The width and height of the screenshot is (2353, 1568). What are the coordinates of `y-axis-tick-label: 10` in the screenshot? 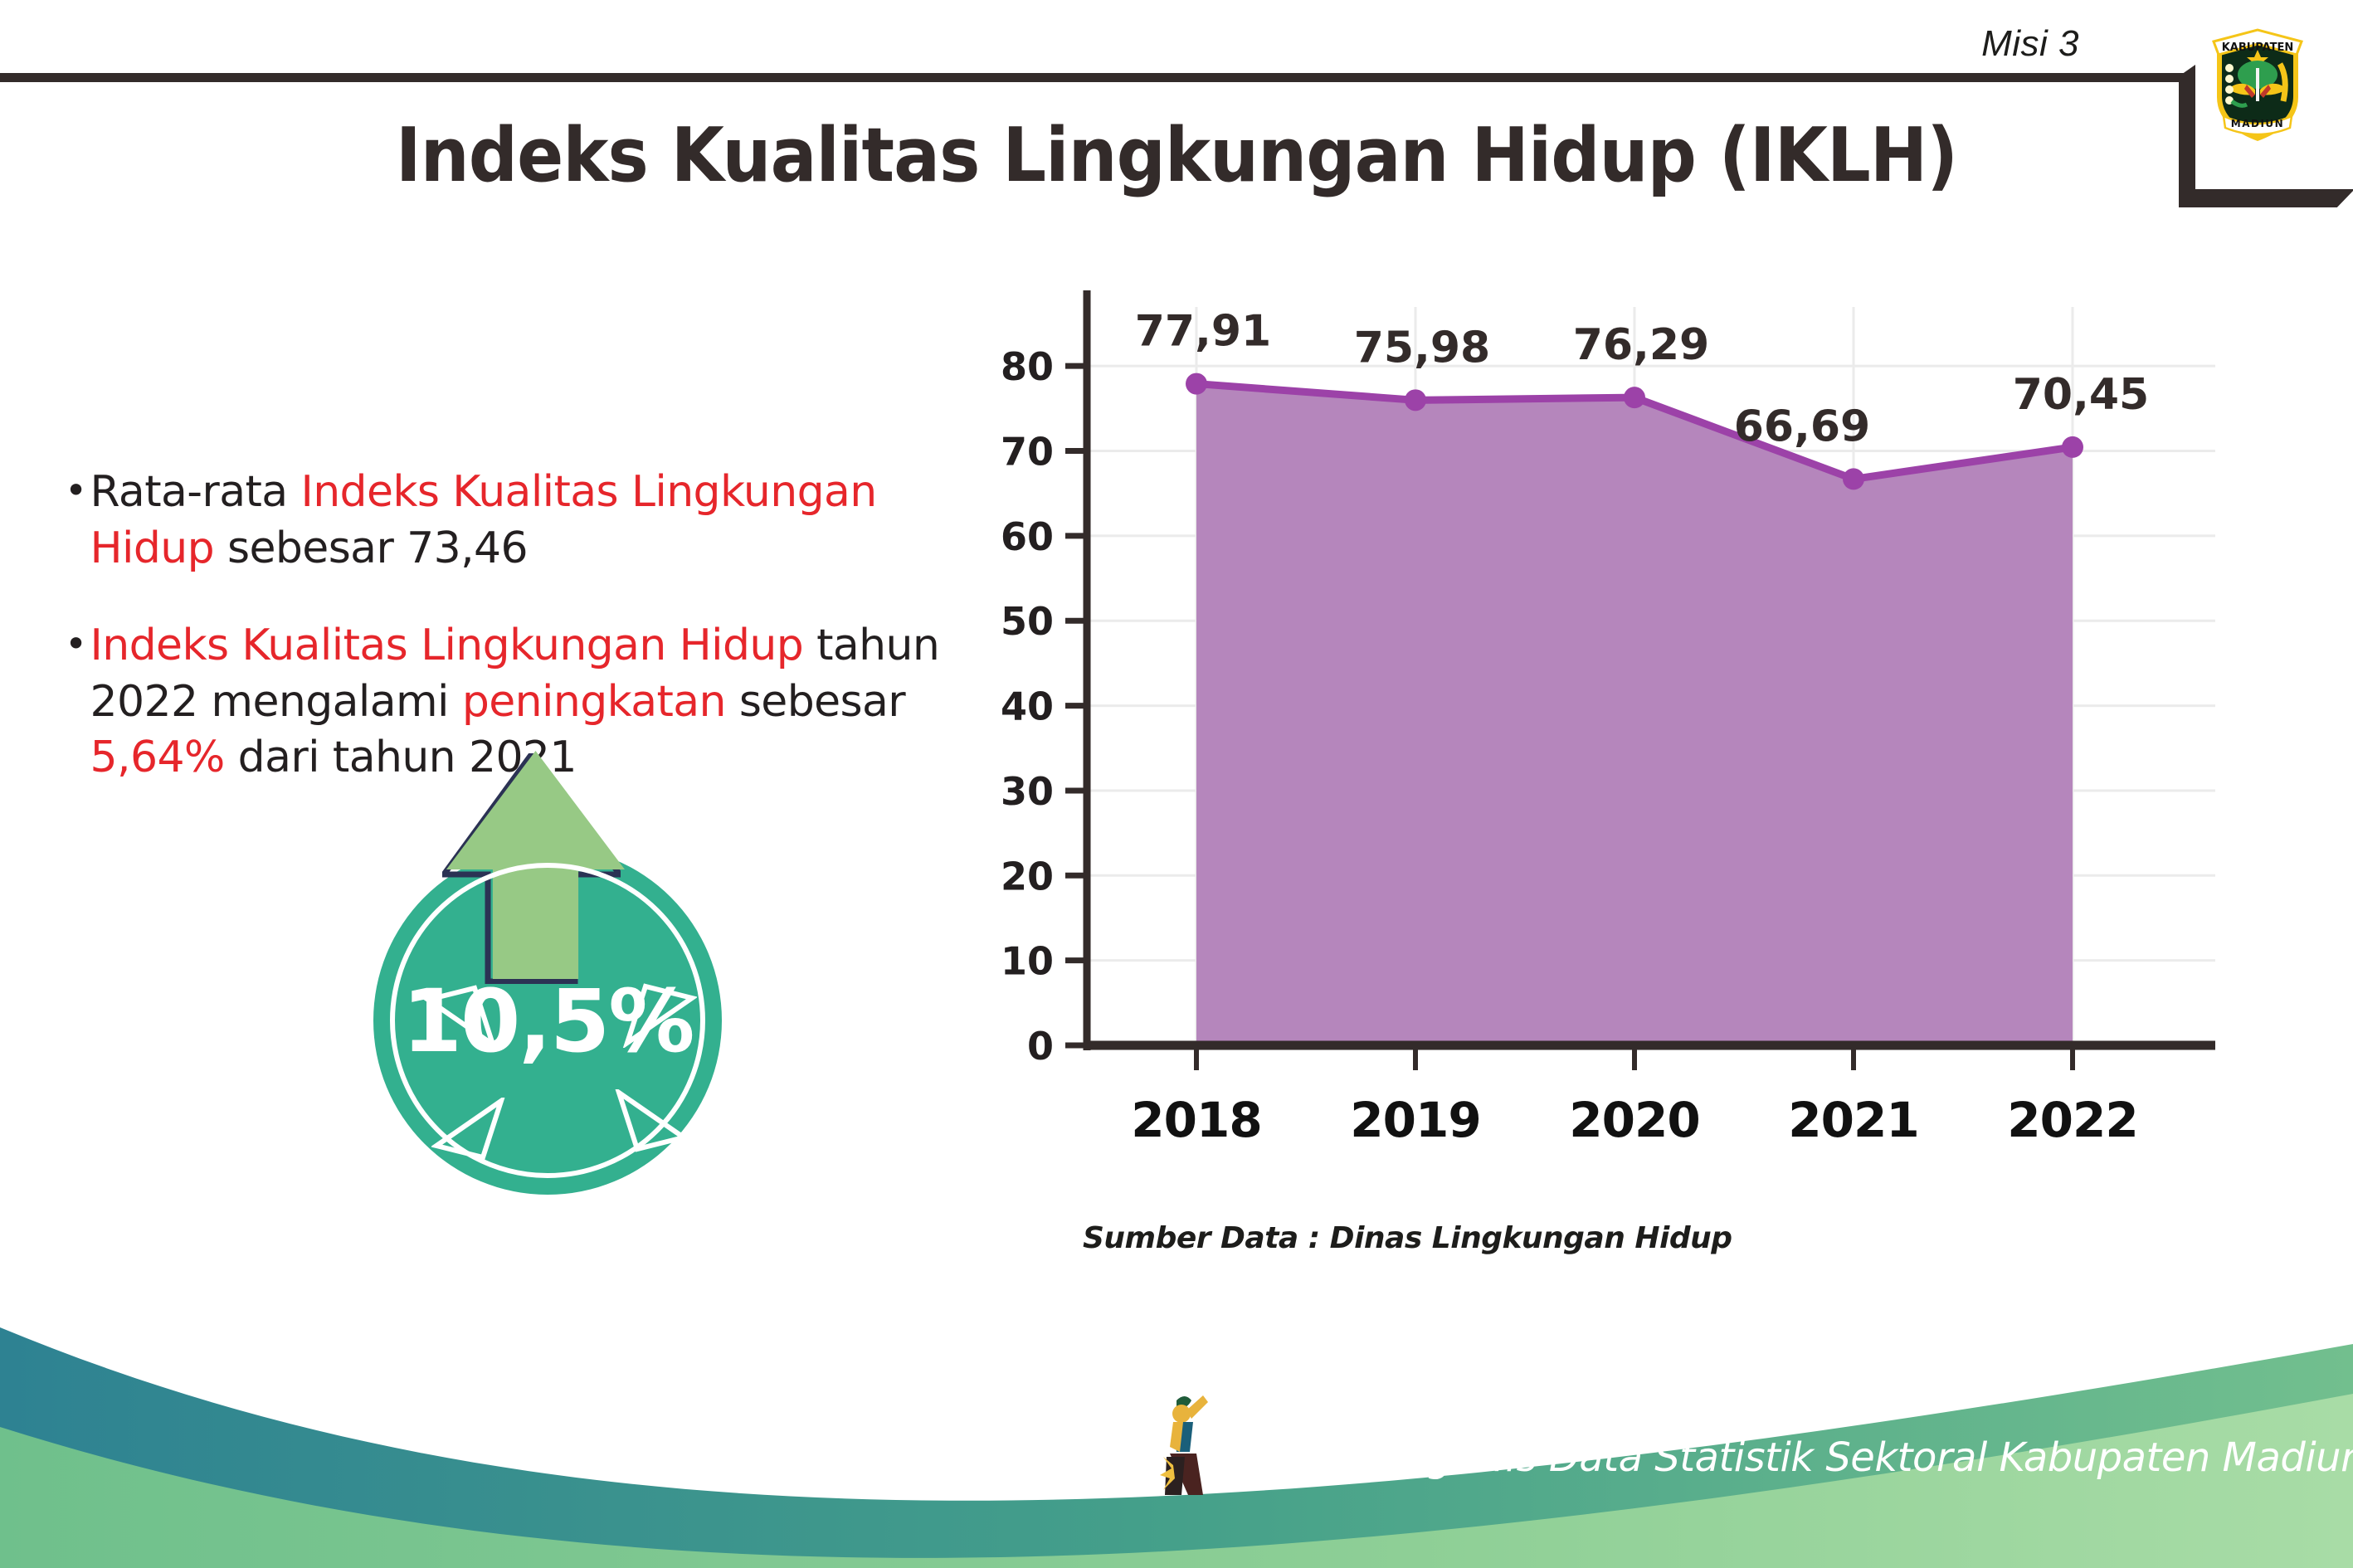 It's located at (1027, 961).